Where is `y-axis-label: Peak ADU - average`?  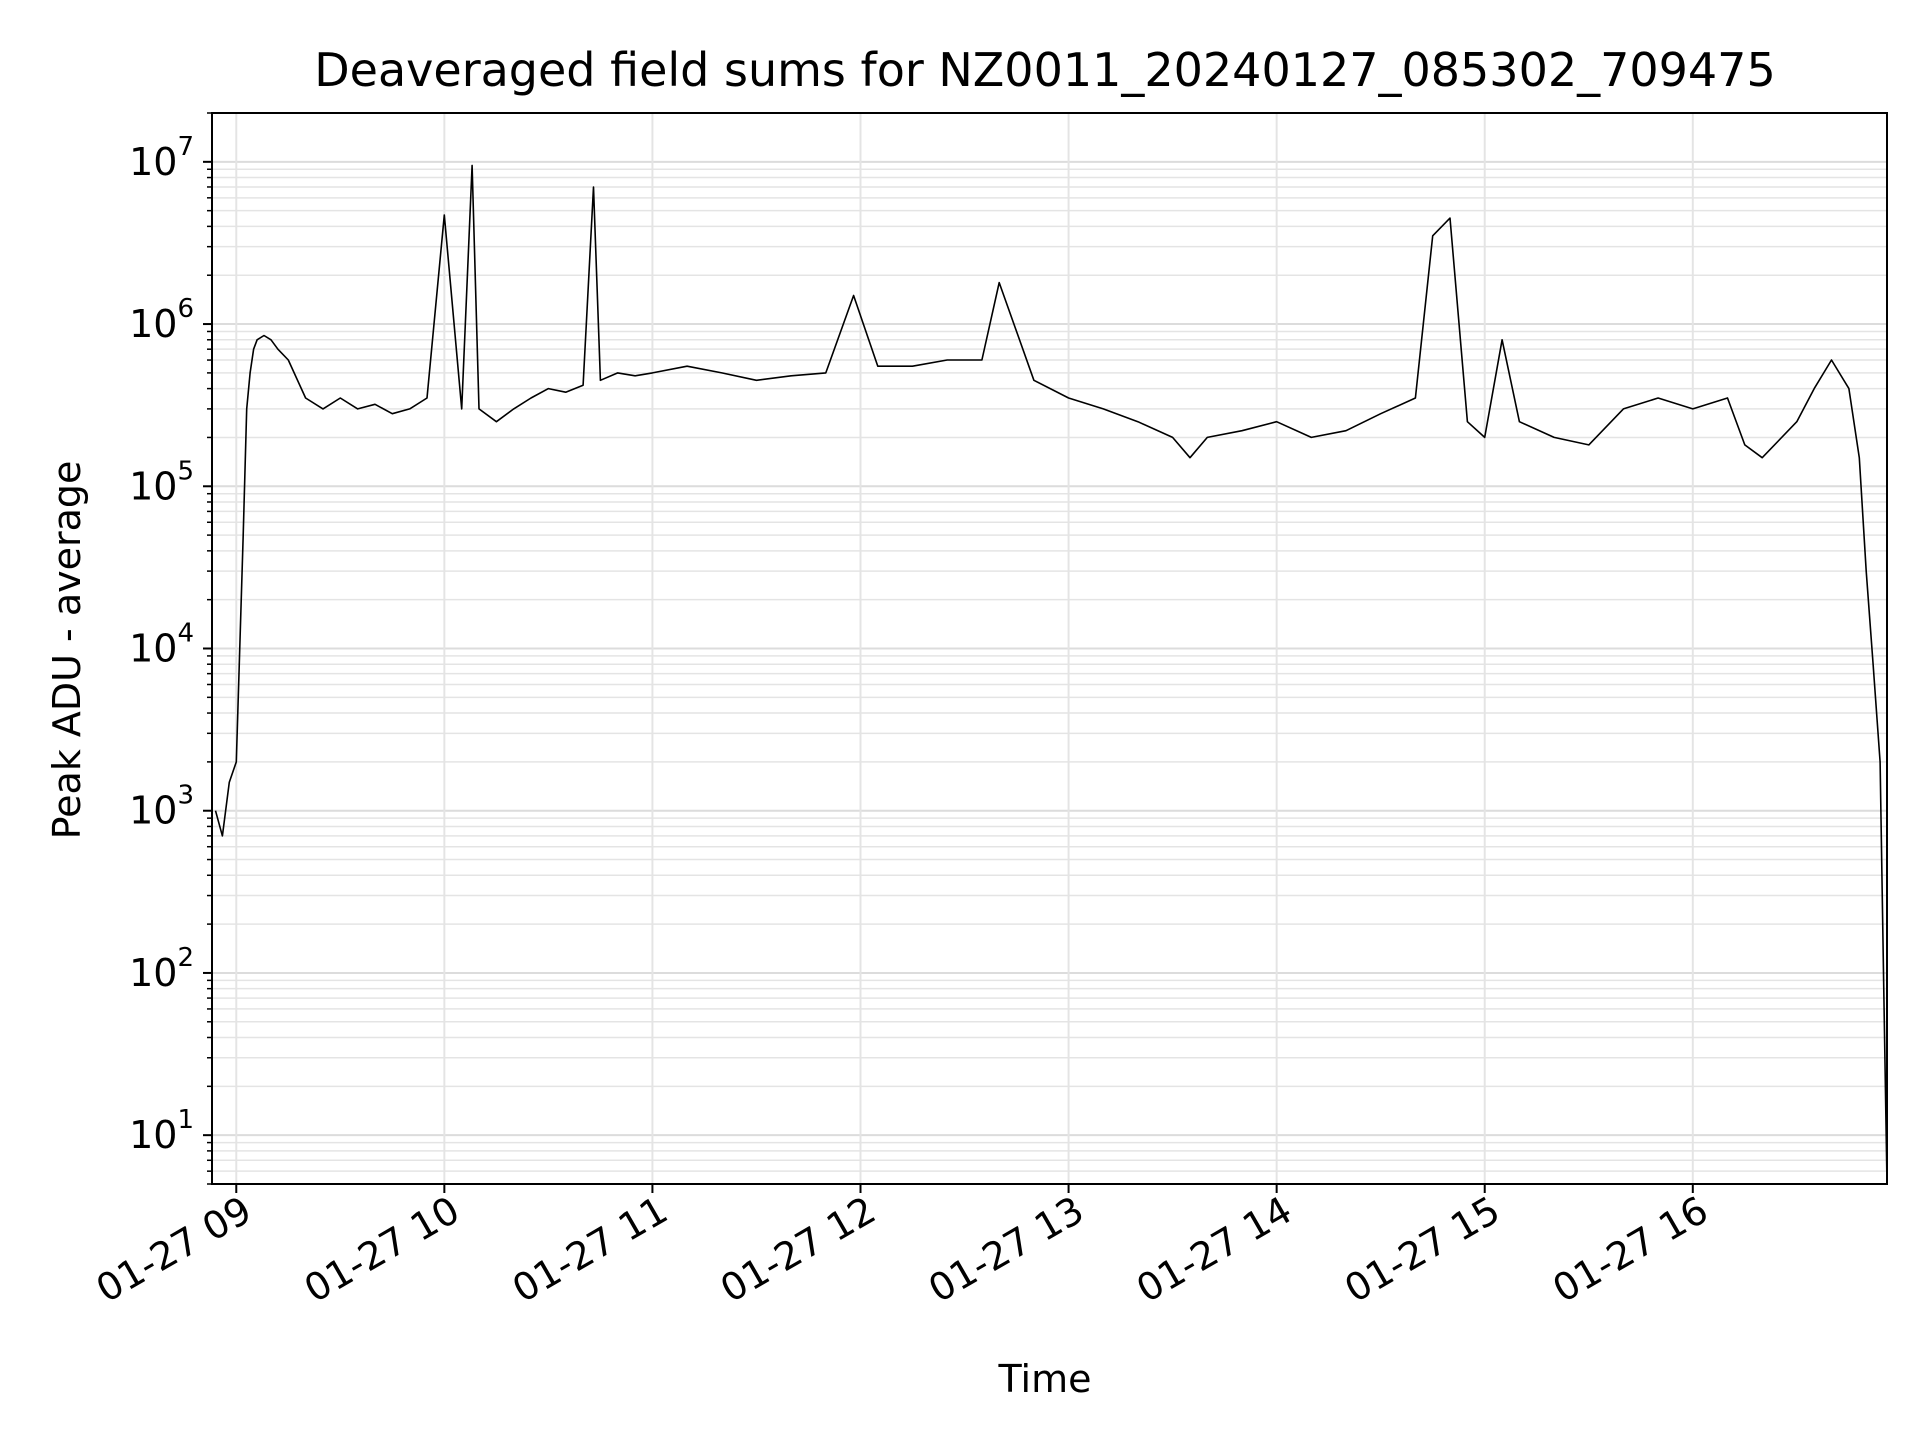 y-axis-label: Peak ADU - average is located at coordinates (67, 650).